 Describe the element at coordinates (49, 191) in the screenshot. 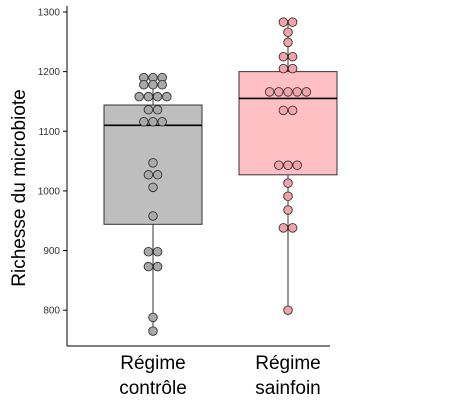

I see `y-tick-label: 1000` at that location.